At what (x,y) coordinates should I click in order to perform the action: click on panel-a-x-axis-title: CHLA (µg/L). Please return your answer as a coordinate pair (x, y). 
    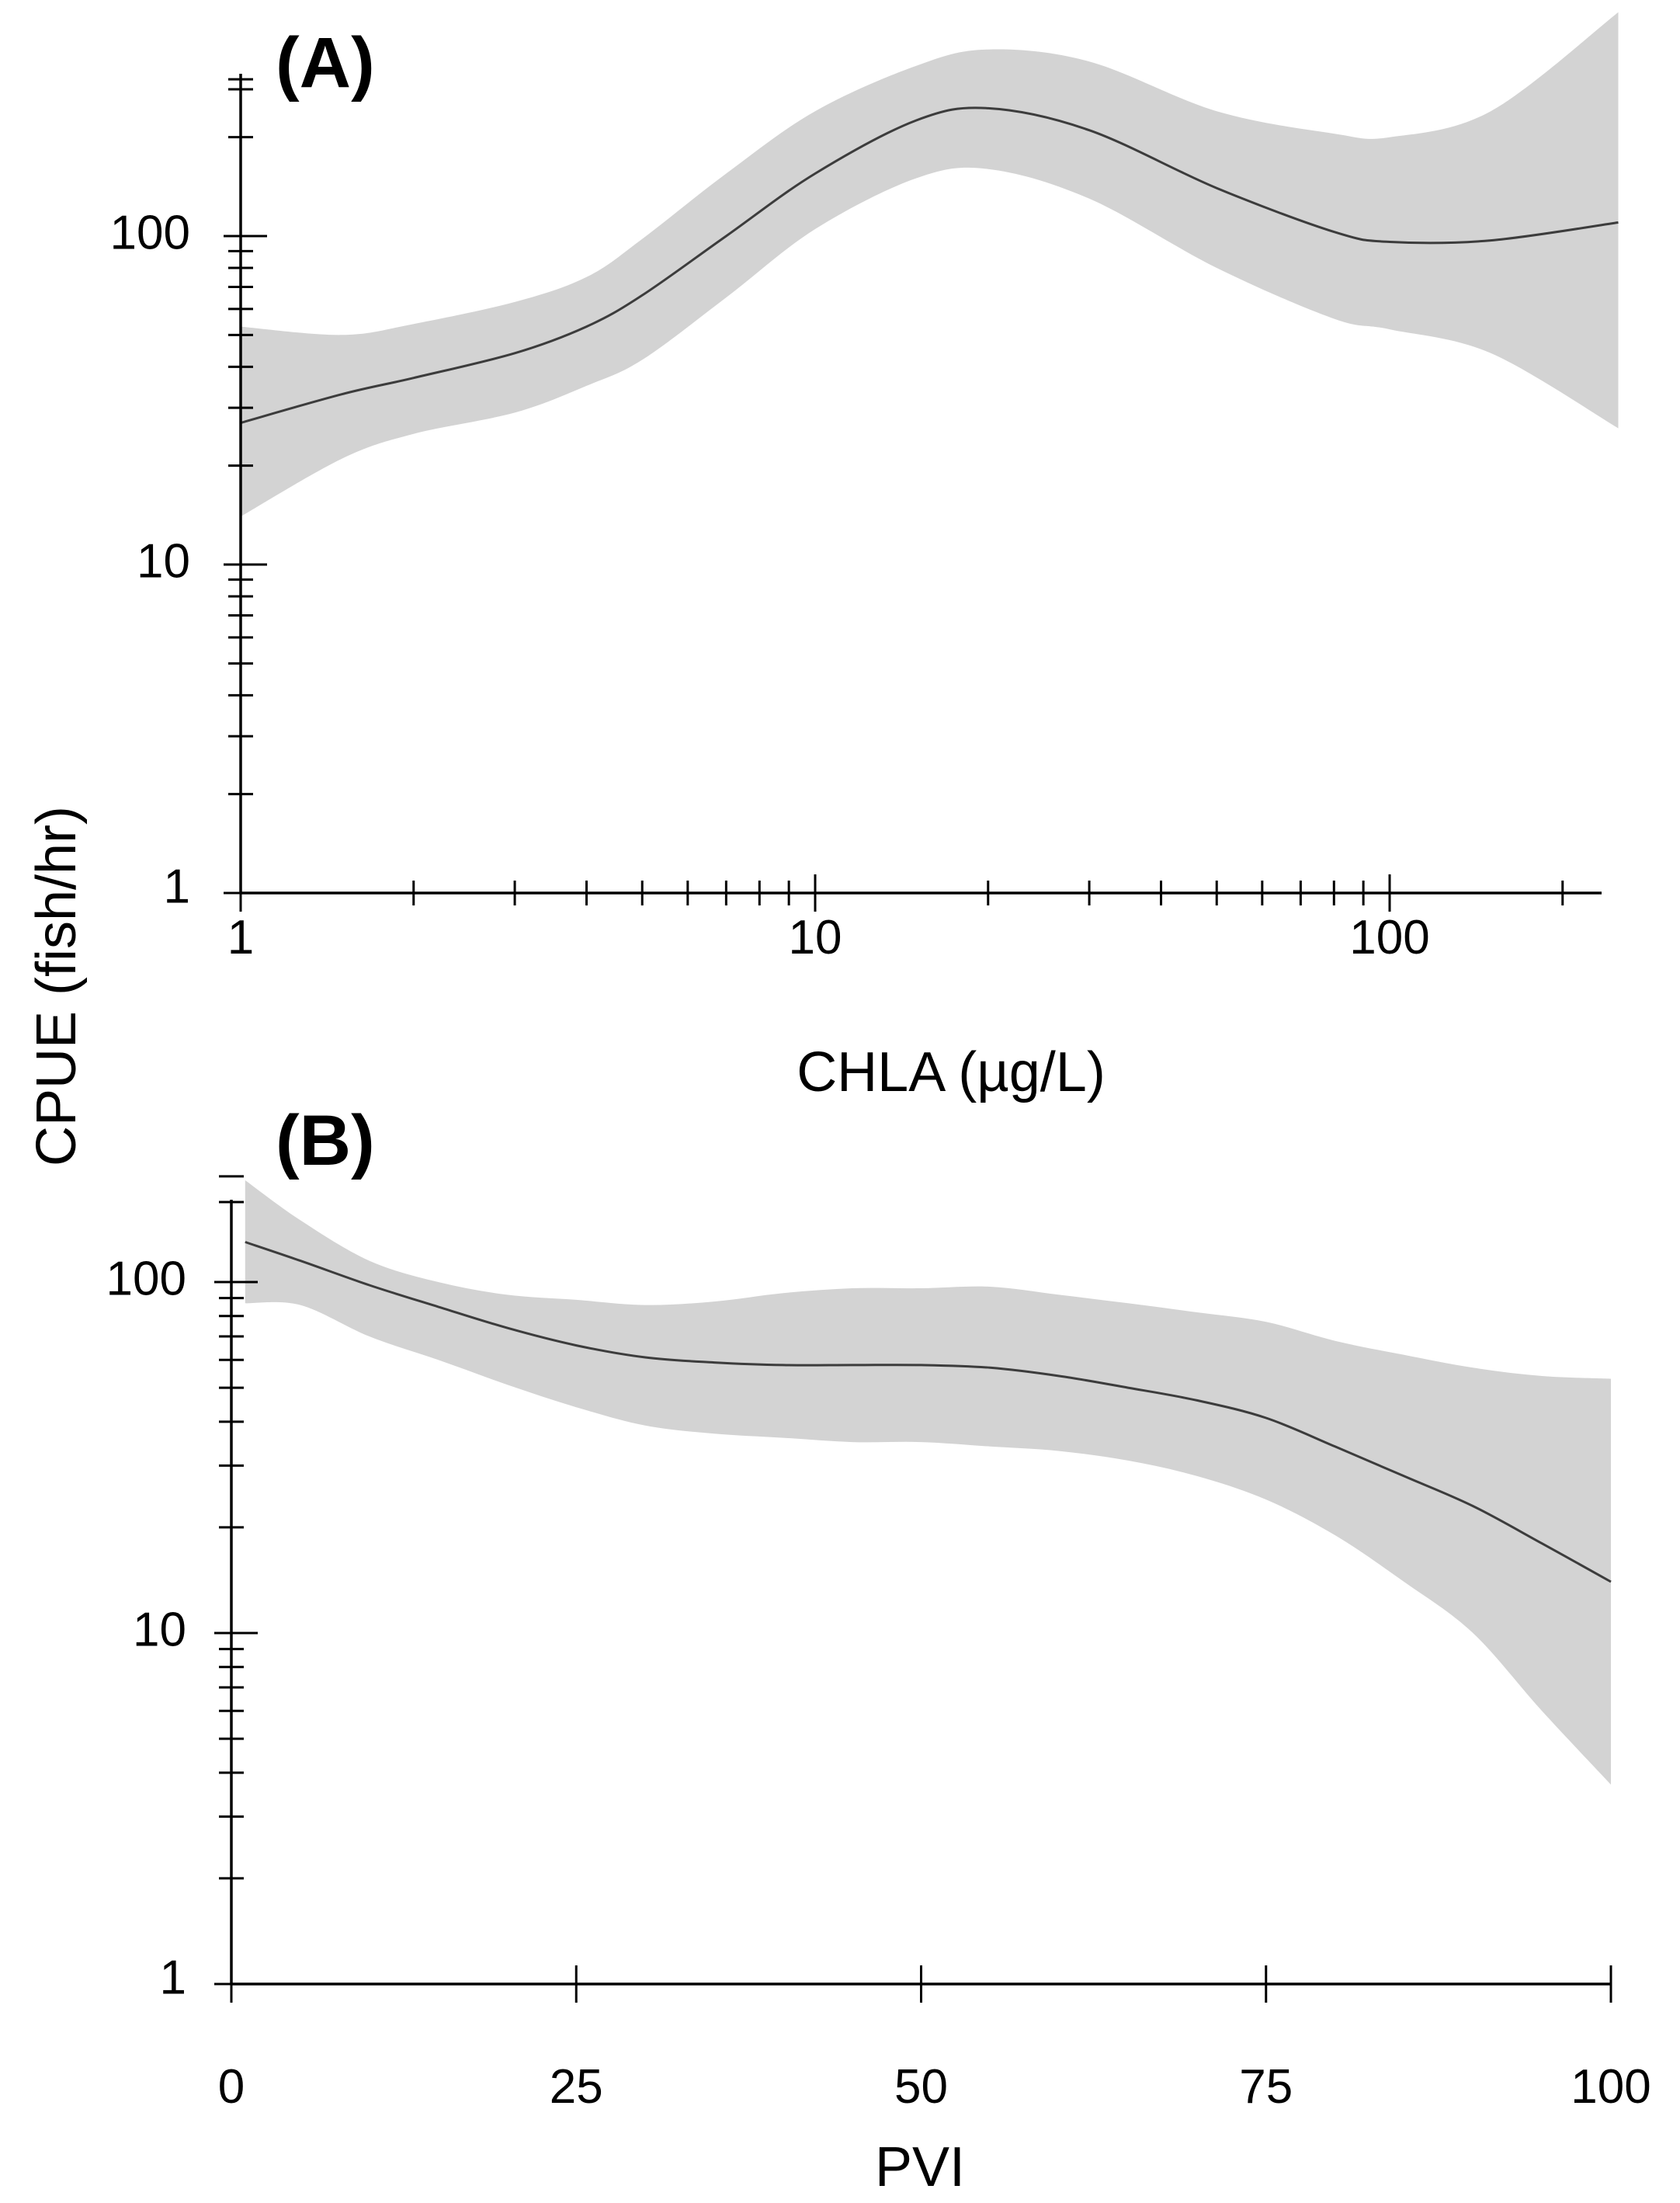
    Looking at the image, I should click on (951, 1072).